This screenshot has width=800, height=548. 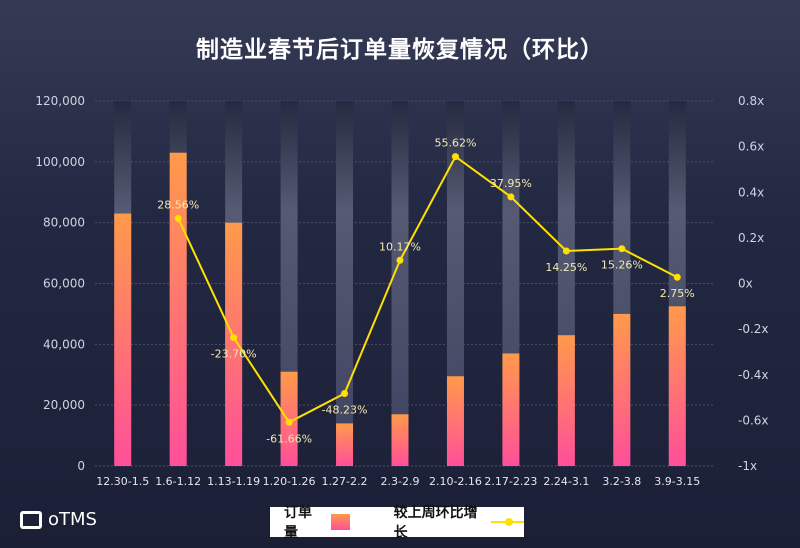 What do you see at coordinates (289, 438) in the screenshot?
I see `growth-label: -61.66%` at bounding box center [289, 438].